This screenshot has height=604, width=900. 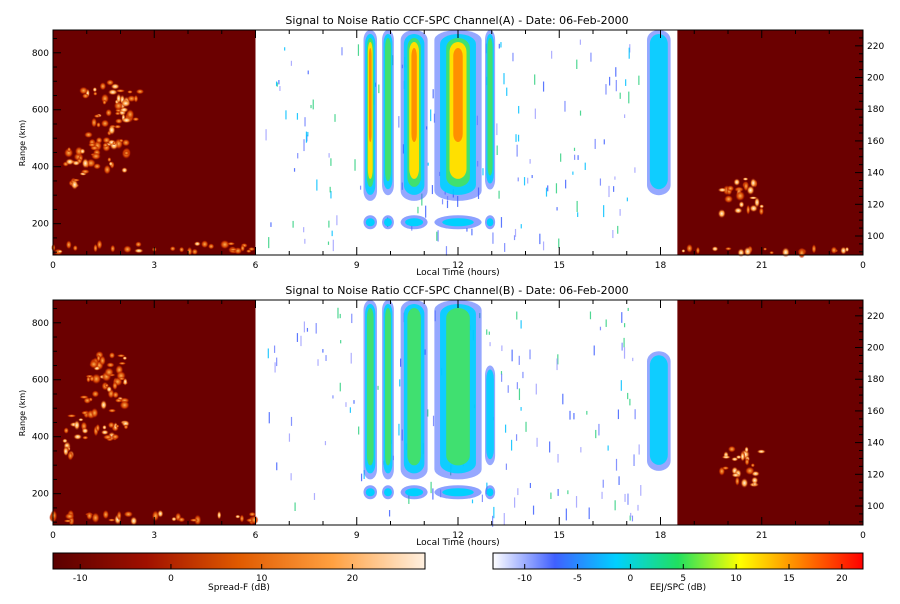 I want to click on colorbar-eej-spc-tick-label: 5, so click(x=683, y=579).